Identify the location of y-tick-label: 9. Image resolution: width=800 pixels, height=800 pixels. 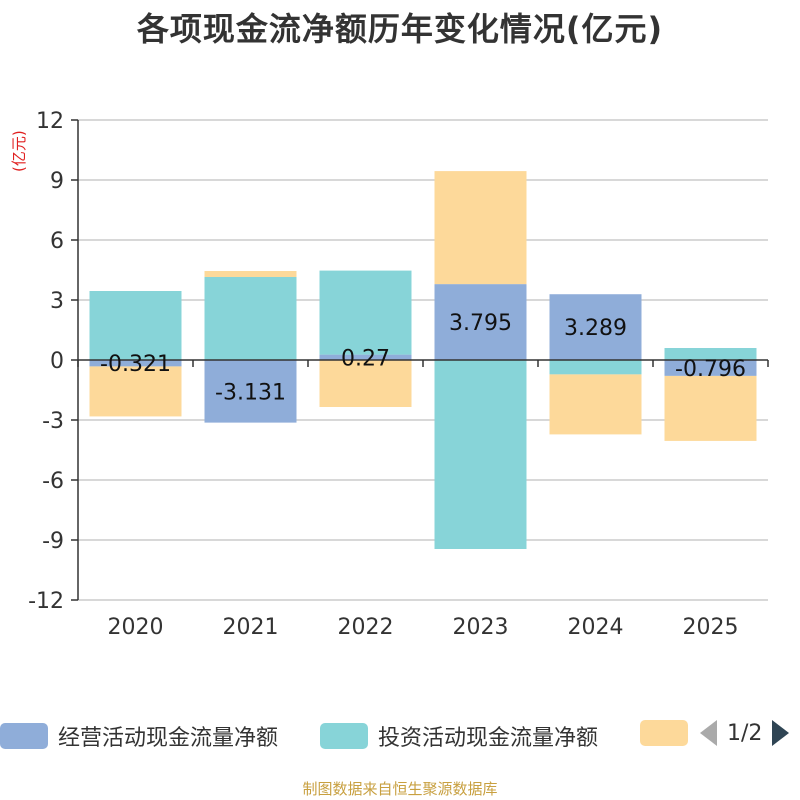
(57, 181).